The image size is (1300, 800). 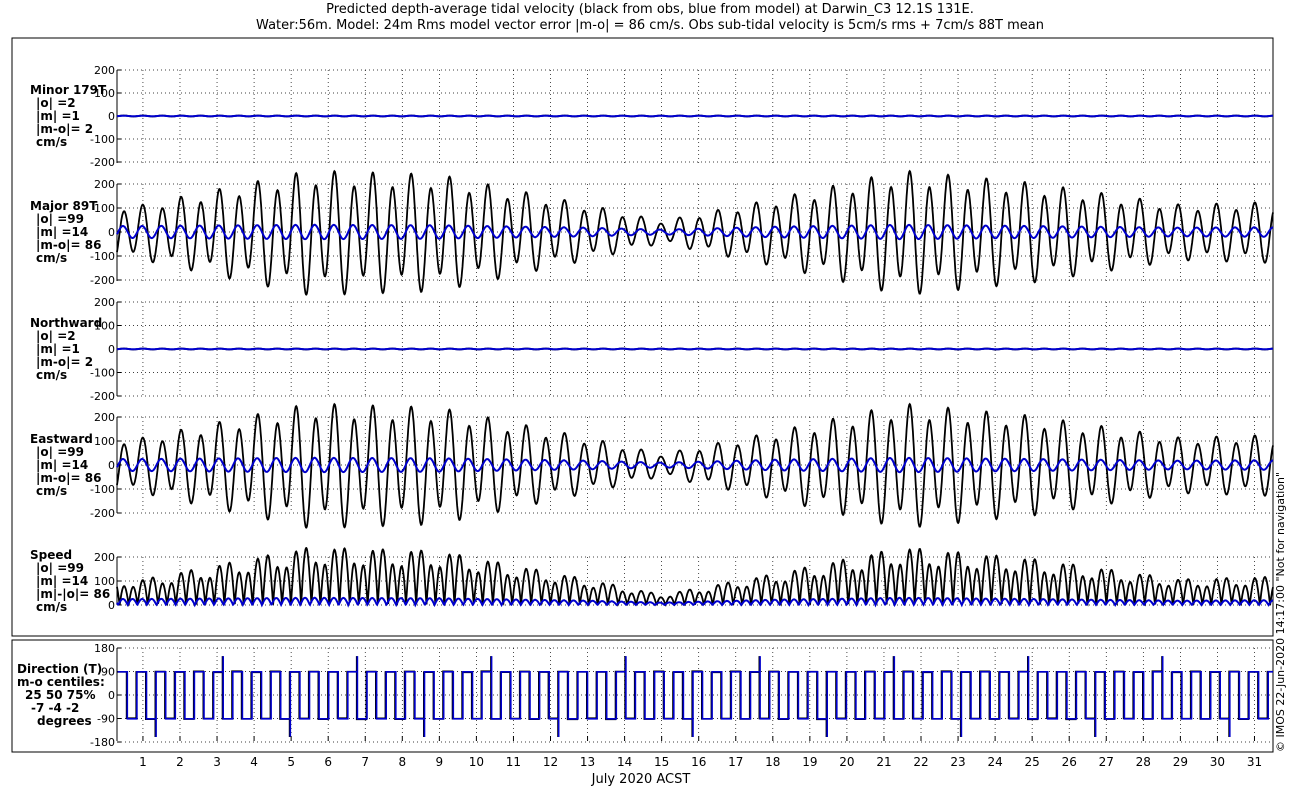 What do you see at coordinates (64, 206) in the screenshot?
I see `panel-label-line: Major 89T` at bounding box center [64, 206].